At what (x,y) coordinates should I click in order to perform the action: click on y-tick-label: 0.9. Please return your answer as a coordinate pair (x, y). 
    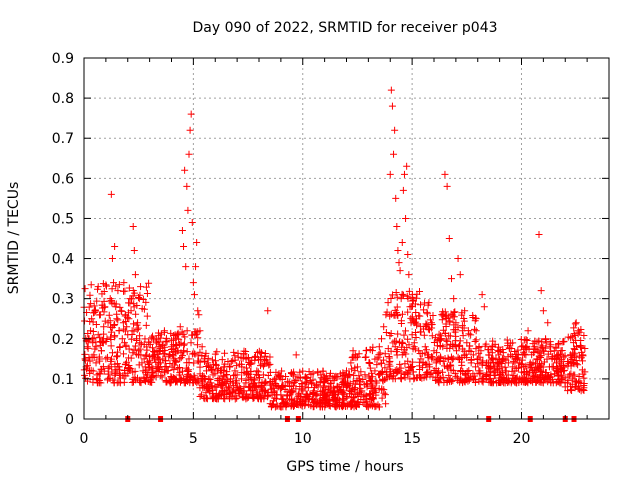
    Looking at the image, I should click on (63, 59).